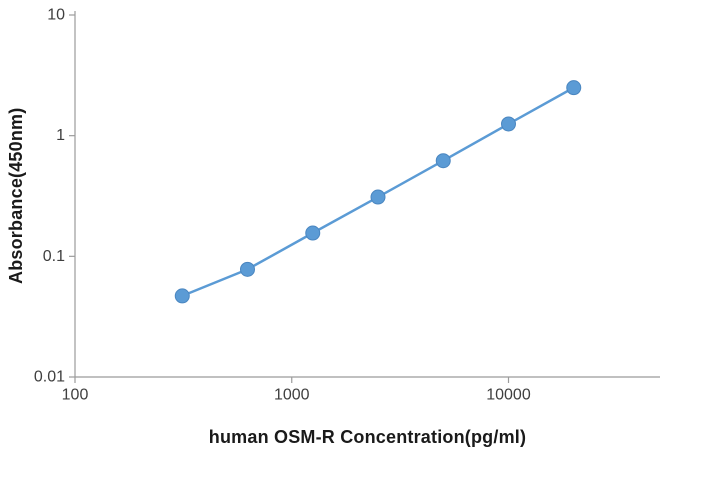 This screenshot has height=477, width=710. What do you see at coordinates (49, 377) in the screenshot?
I see `y-tick-label: 0.01` at bounding box center [49, 377].